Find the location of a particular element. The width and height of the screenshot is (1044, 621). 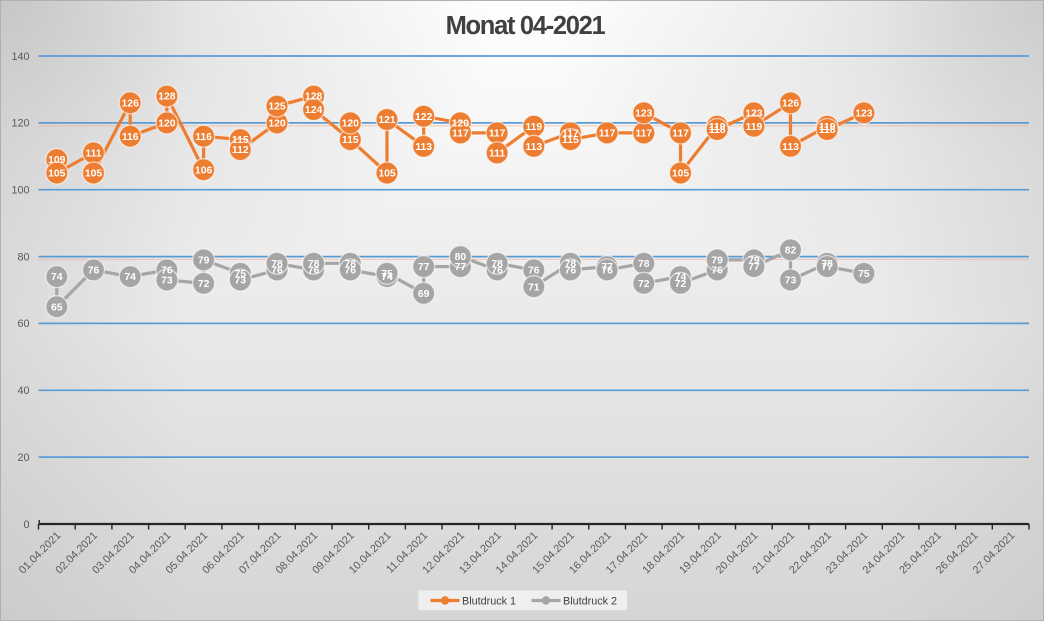

svg-text: 112 is located at coordinates (240, 150).